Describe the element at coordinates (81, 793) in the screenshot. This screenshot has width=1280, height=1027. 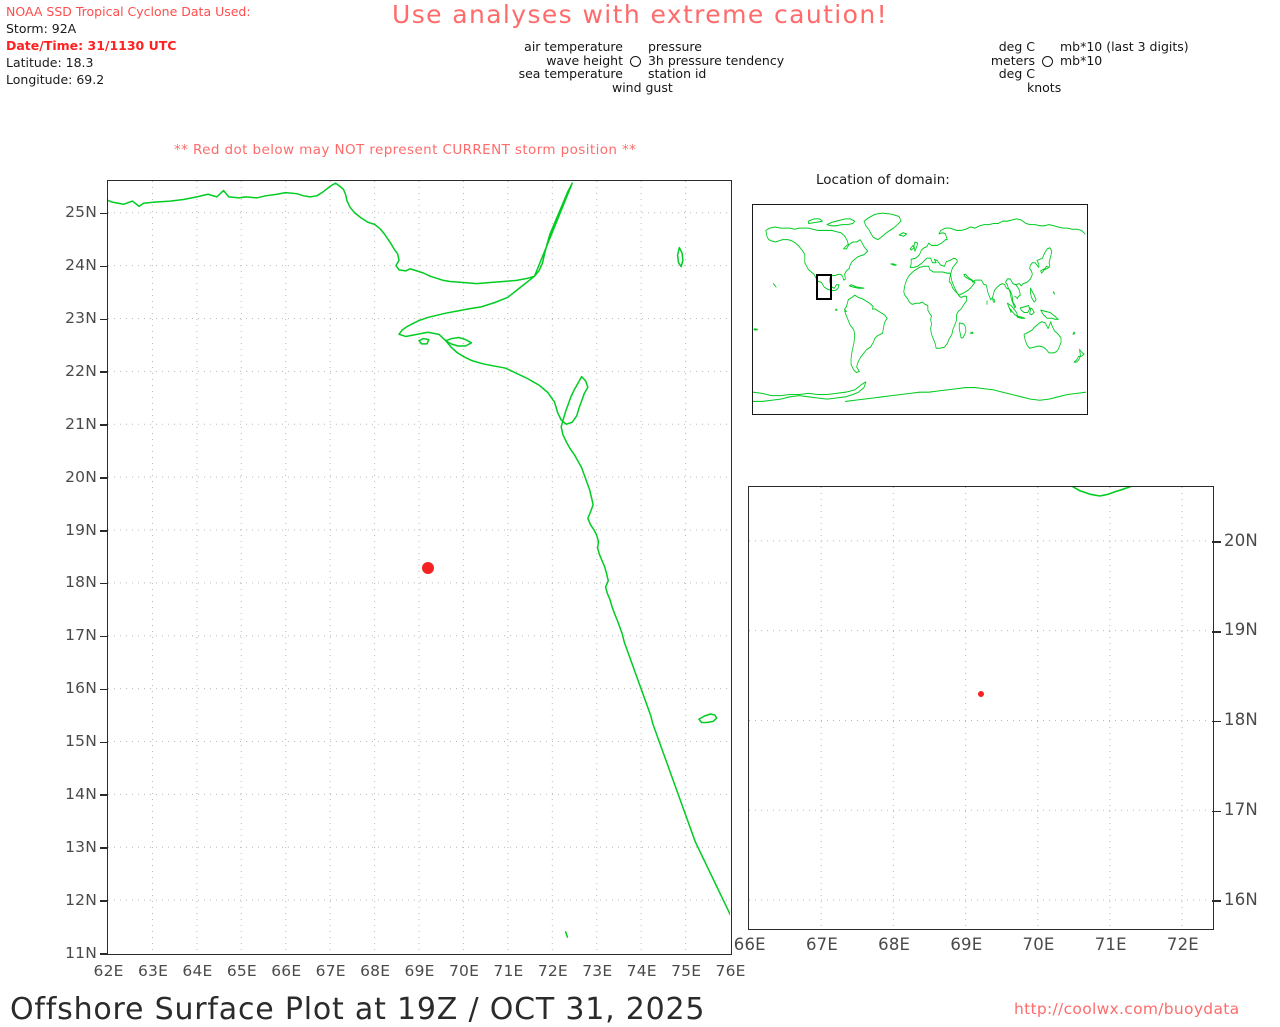
I see `main-map-ytick-label: 14N` at that location.